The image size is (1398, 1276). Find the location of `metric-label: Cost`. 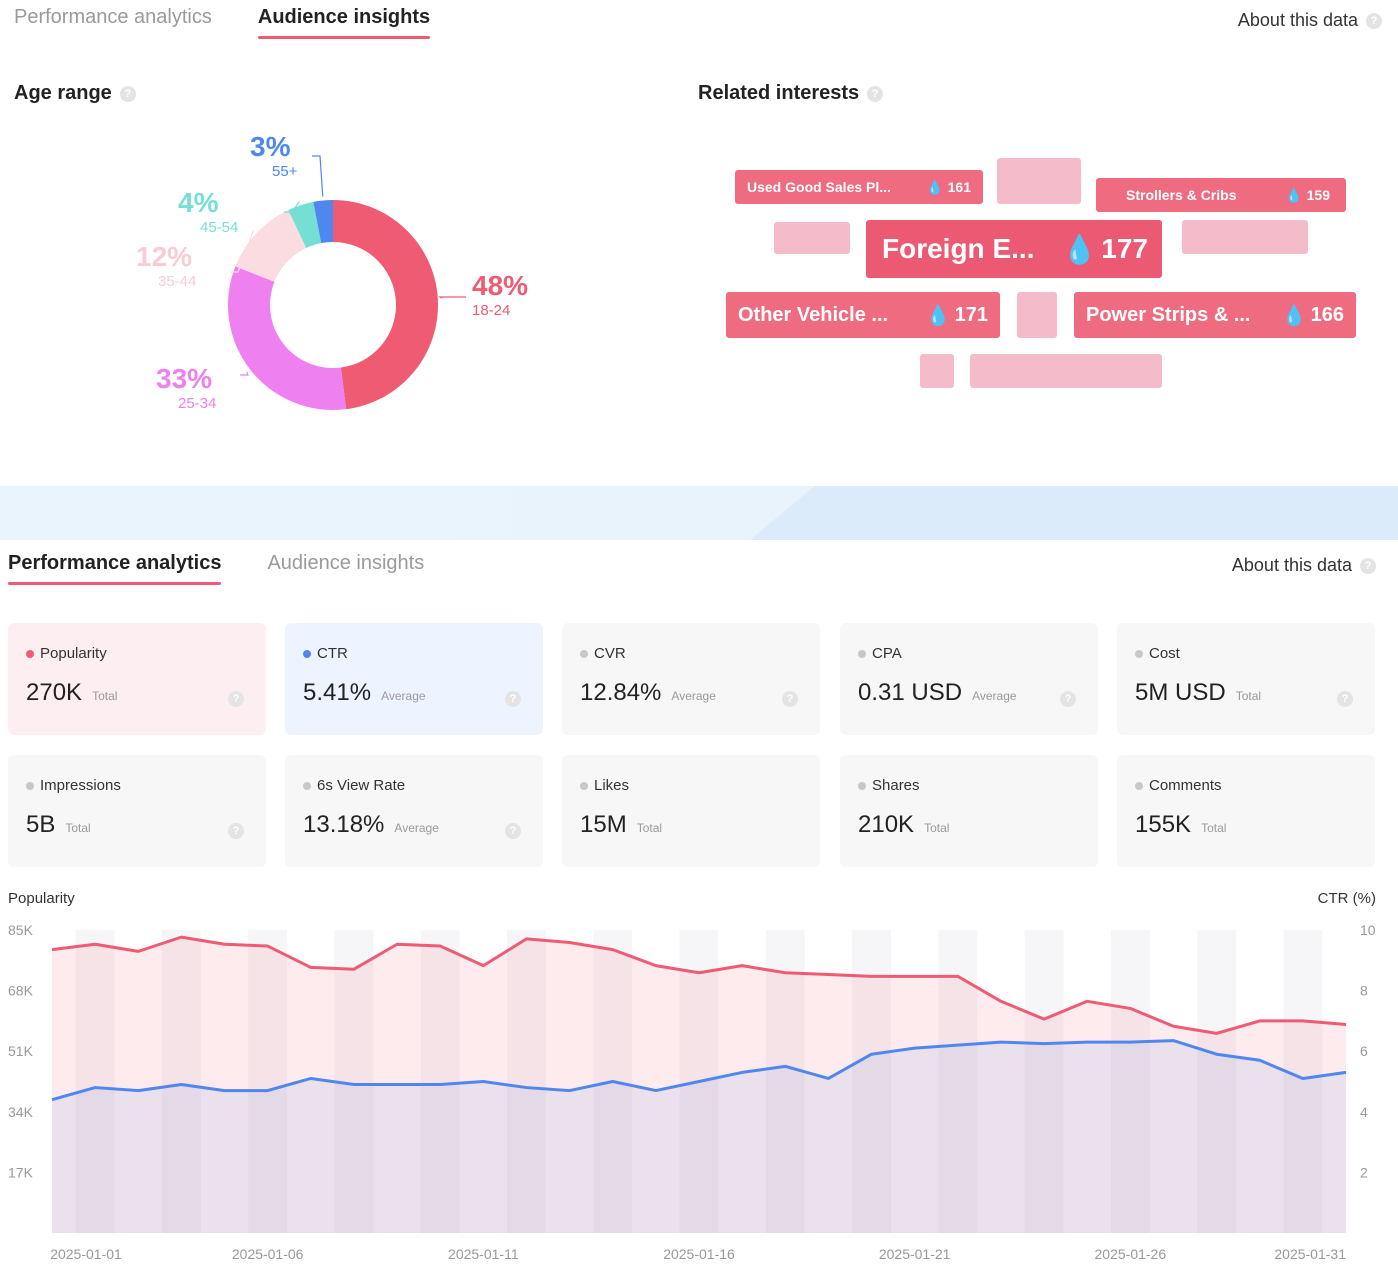

metric-label: Cost is located at coordinates (1164, 653).